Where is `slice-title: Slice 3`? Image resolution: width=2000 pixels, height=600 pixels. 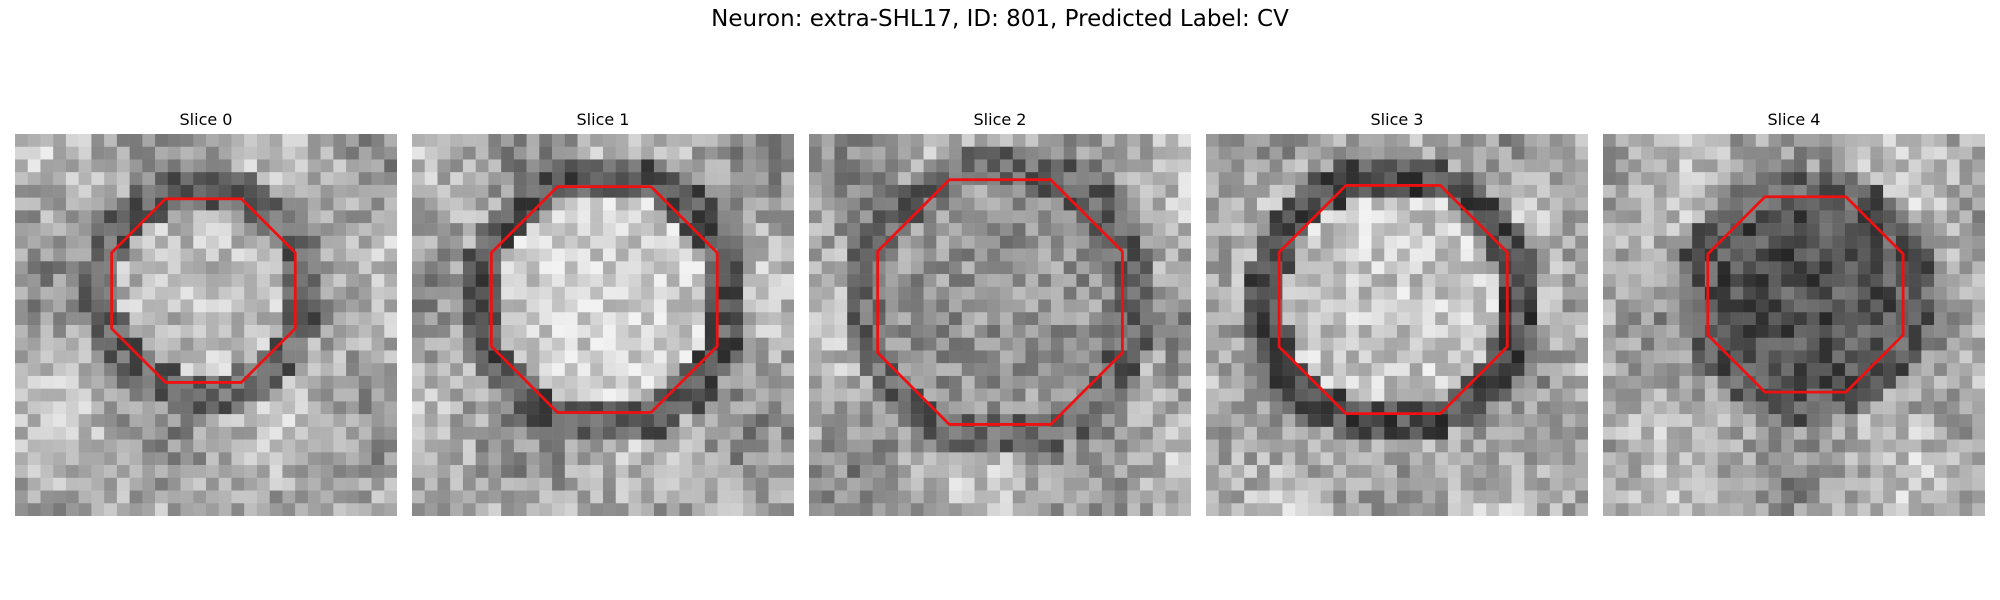
slice-title: Slice 3 is located at coordinates (1397, 119).